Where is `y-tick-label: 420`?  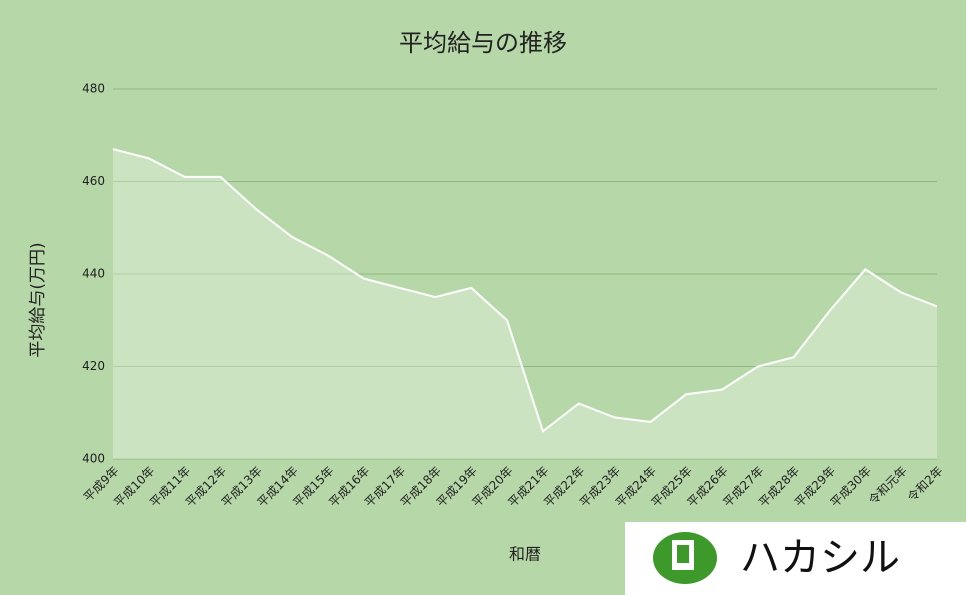
y-tick-label: 420 is located at coordinates (93, 366).